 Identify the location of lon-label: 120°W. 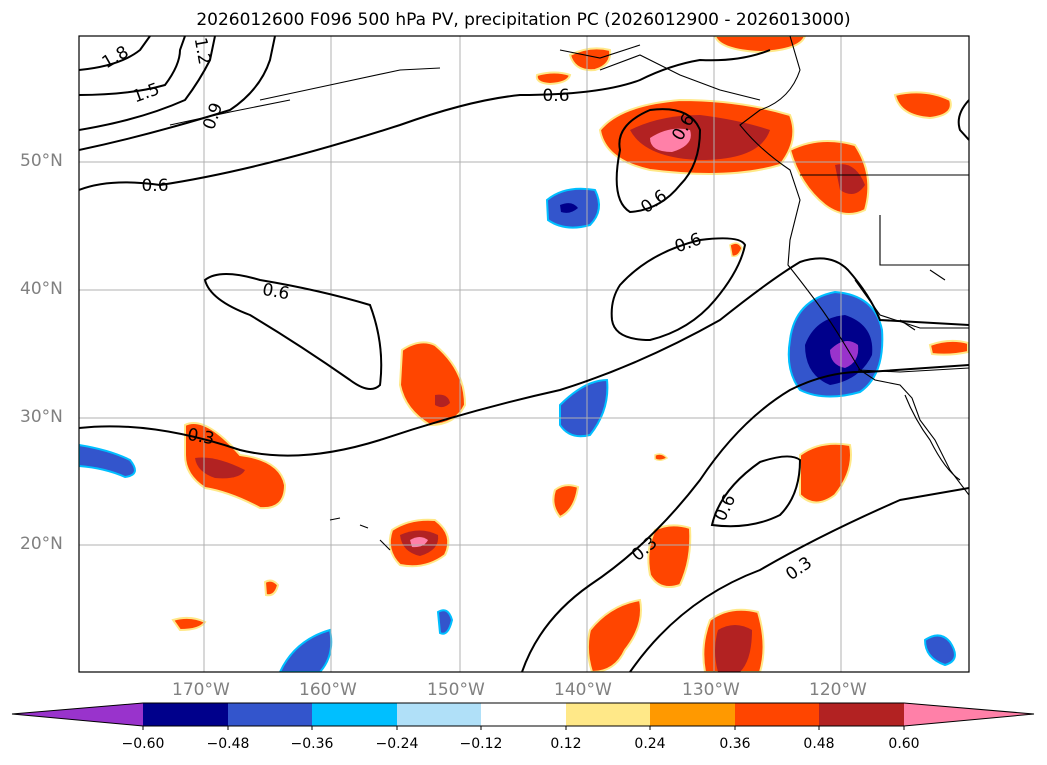
(838, 690).